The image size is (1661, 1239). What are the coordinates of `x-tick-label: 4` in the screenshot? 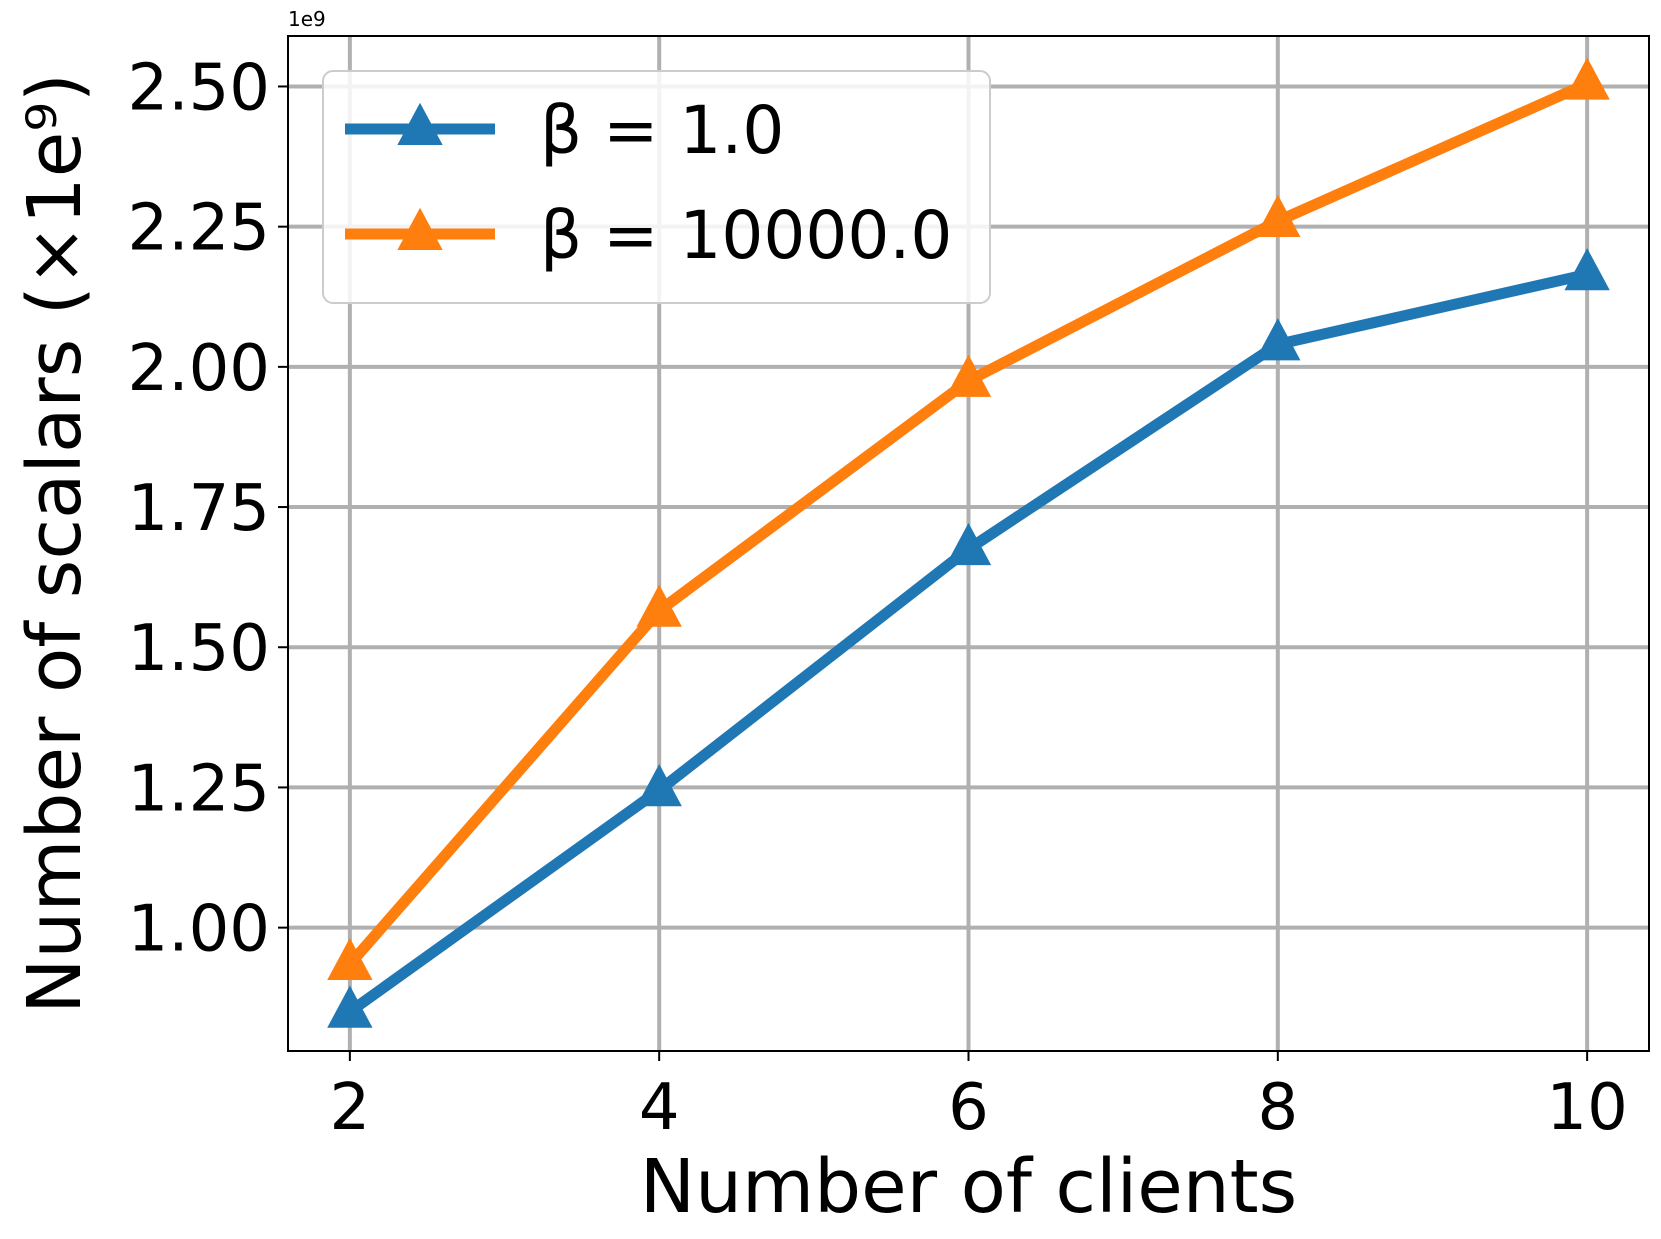 It's located at (659, 1108).